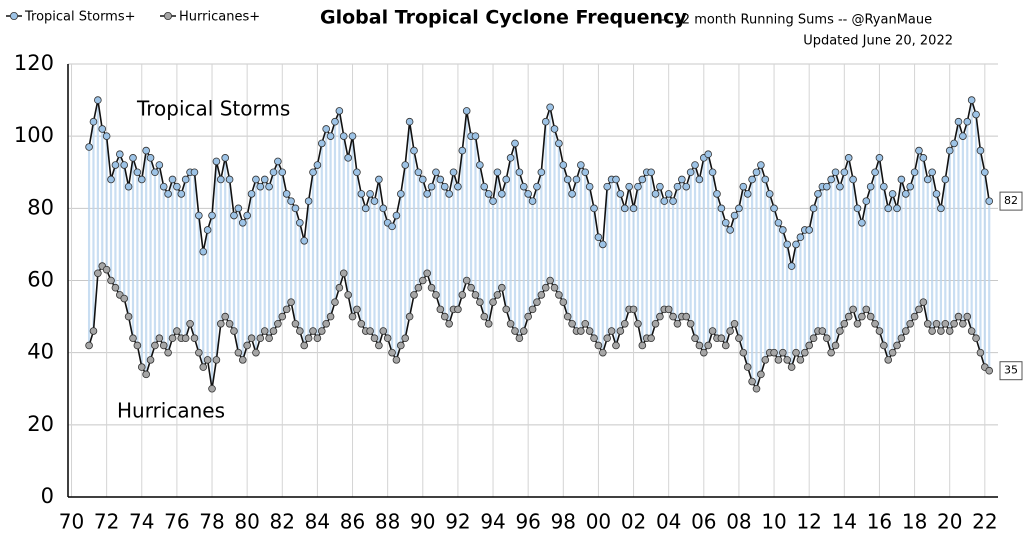  What do you see at coordinates (984, 522) in the screenshot?
I see `x-tick-label: 22` at bounding box center [984, 522].